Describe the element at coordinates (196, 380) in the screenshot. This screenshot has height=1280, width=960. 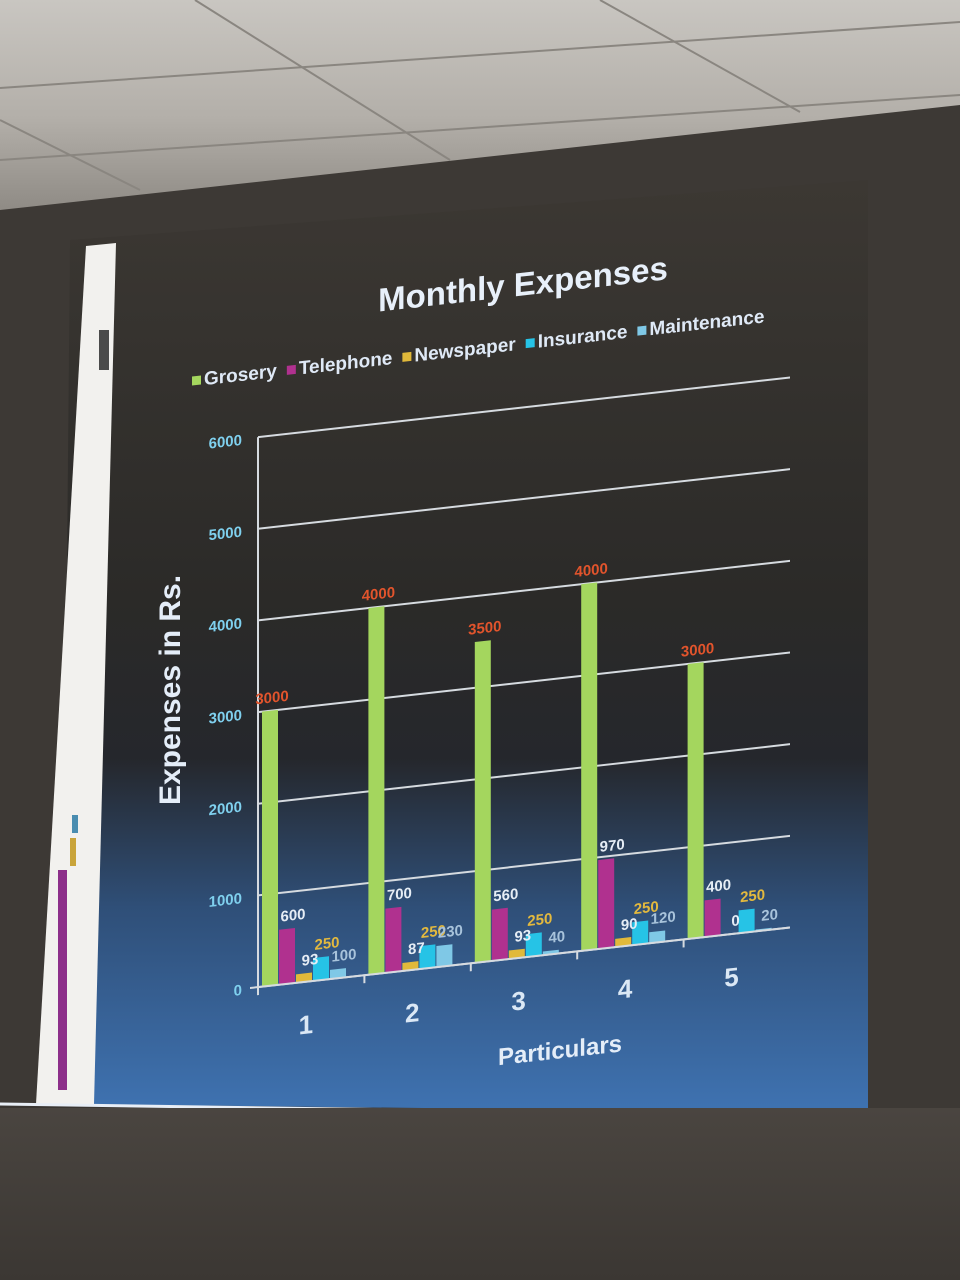
I see `legend-swatch-grosery` at that location.